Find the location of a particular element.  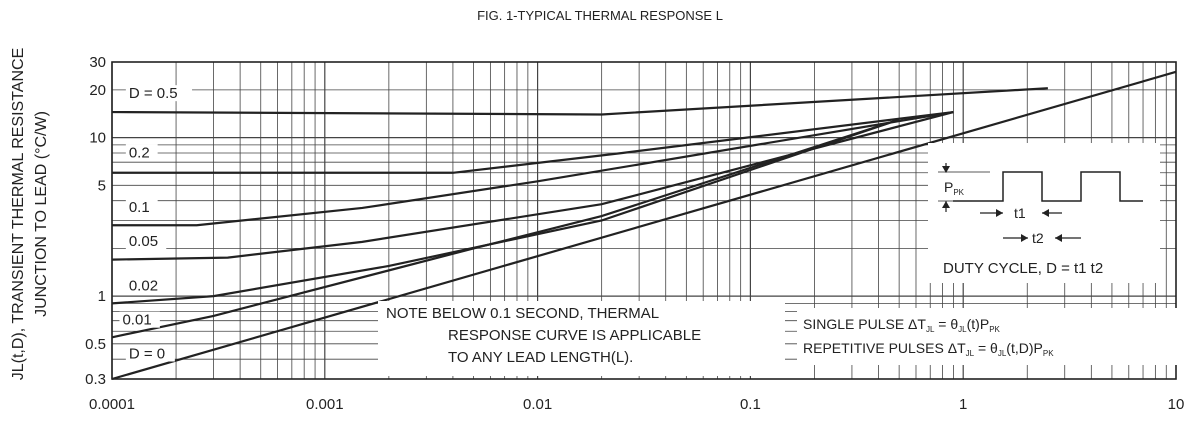

y-tick-label: 20 is located at coordinates (97, 90).